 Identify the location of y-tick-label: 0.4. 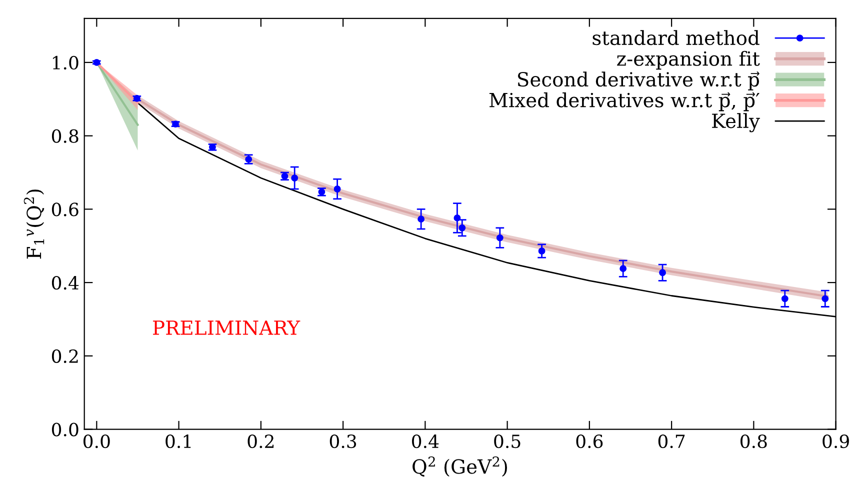
(65, 283).